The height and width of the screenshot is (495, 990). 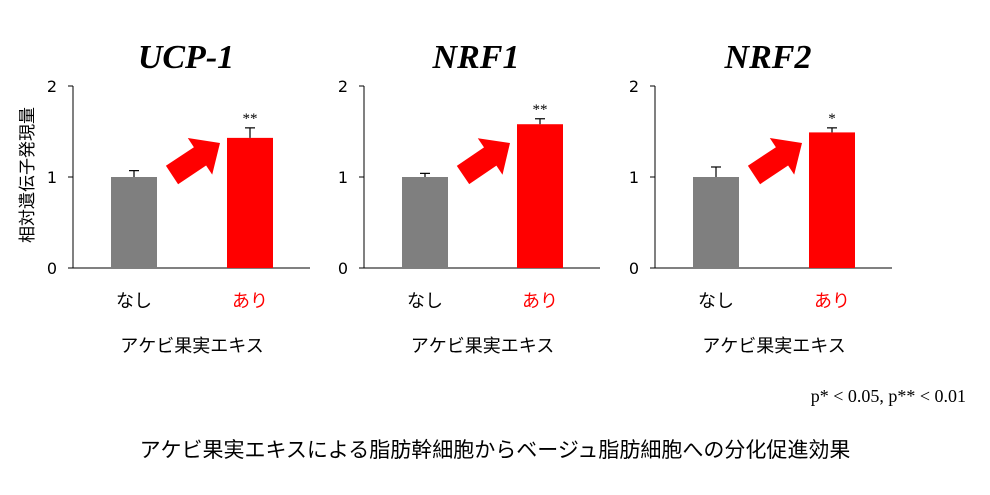 I want to click on panel-title: NRF2, so click(x=768, y=57).